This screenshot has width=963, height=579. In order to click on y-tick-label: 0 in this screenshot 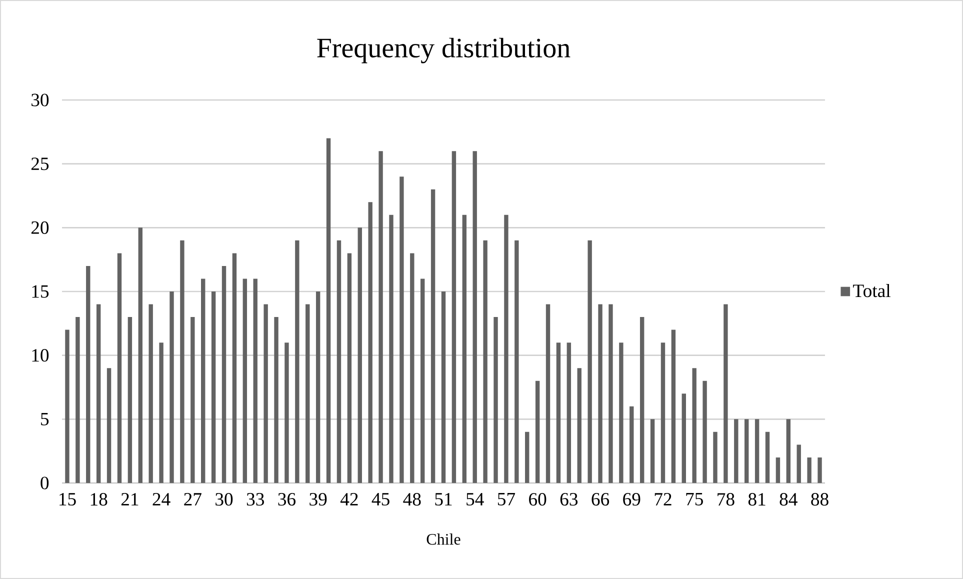, I will do `click(44, 483)`.